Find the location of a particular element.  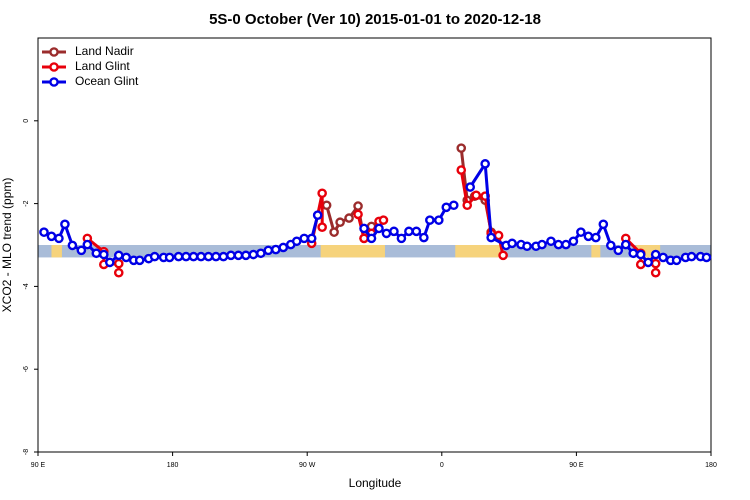

y-axis-label: XCO2 - MLO trend (ppm) is located at coordinates (7, 245).